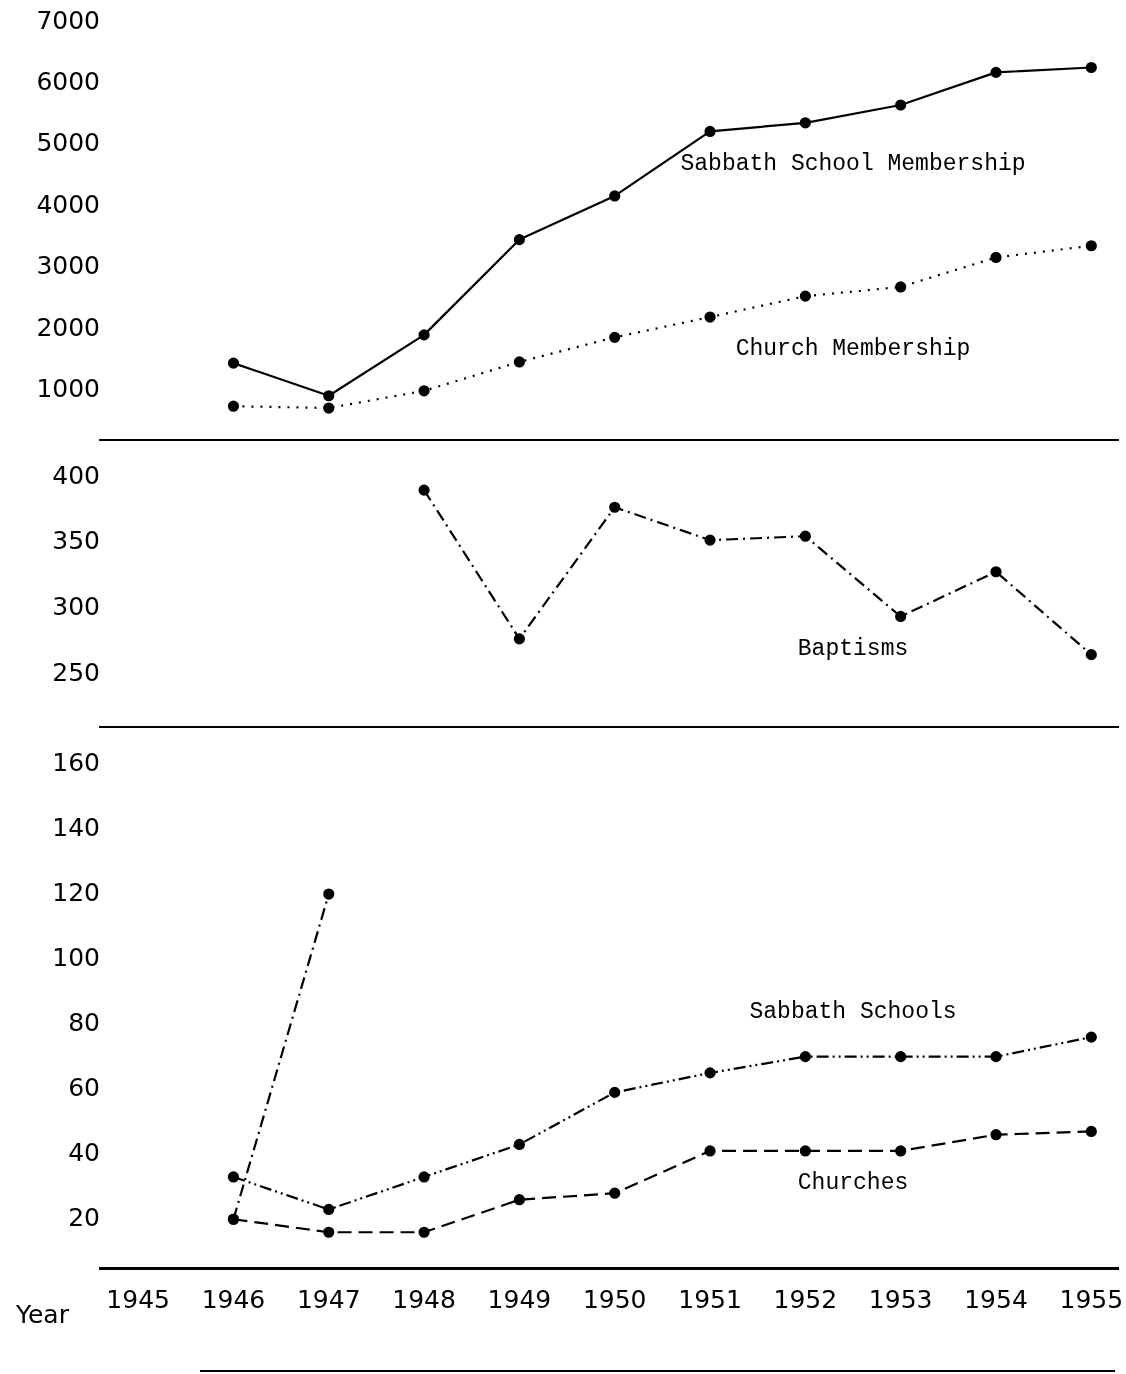 The image size is (1126, 1374). What do you see at coordinates (710, 1299) in the screenshot?
I see `x-tick-label: 1951` at bounding box center [710, 1299].